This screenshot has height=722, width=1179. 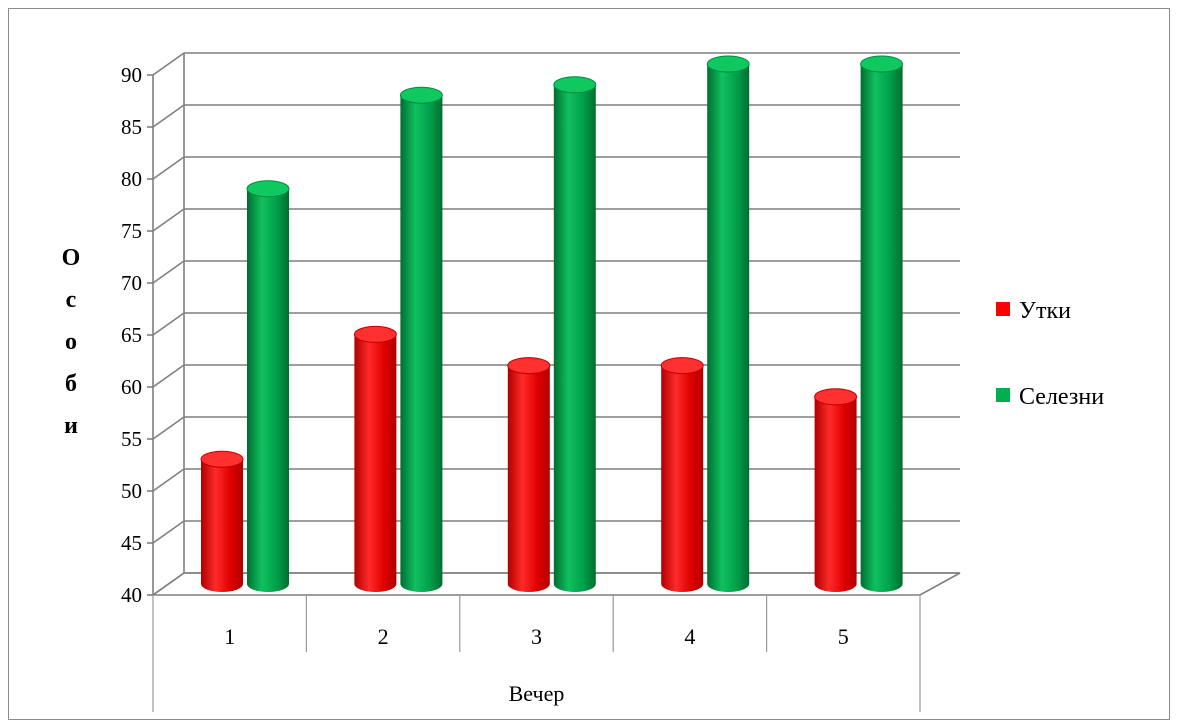 I want to click on x-tick-label: 3, so click(x=536, y=636).